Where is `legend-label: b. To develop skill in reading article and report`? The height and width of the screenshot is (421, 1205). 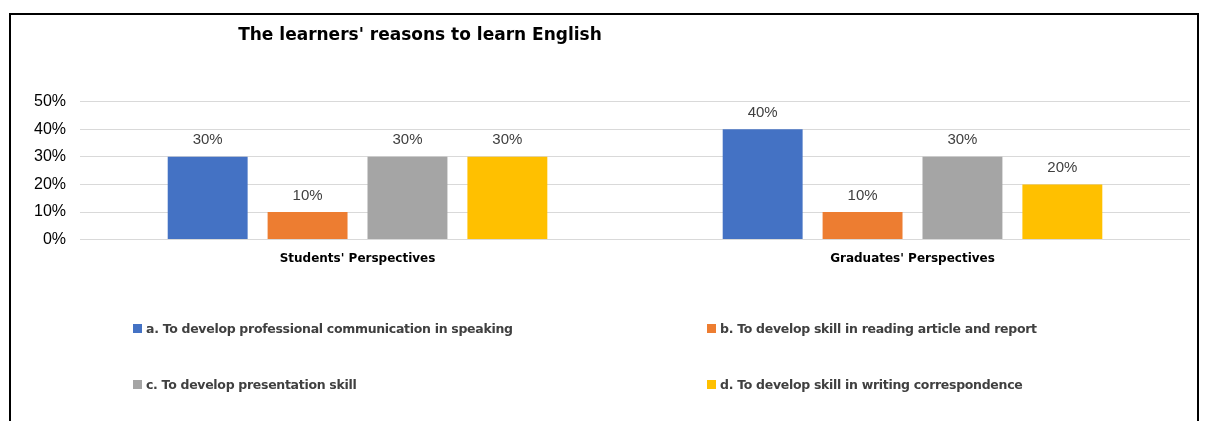 legend-label: b. To develop skill in reading article and report is located at coordinates (878, 328).